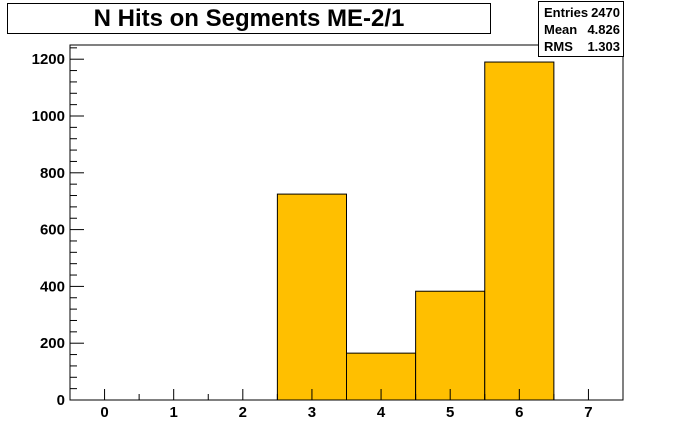 Image resolution: width=692 pixels, height=444 pixels. I want to click on x-tick-label: 0, so click(104, 412).